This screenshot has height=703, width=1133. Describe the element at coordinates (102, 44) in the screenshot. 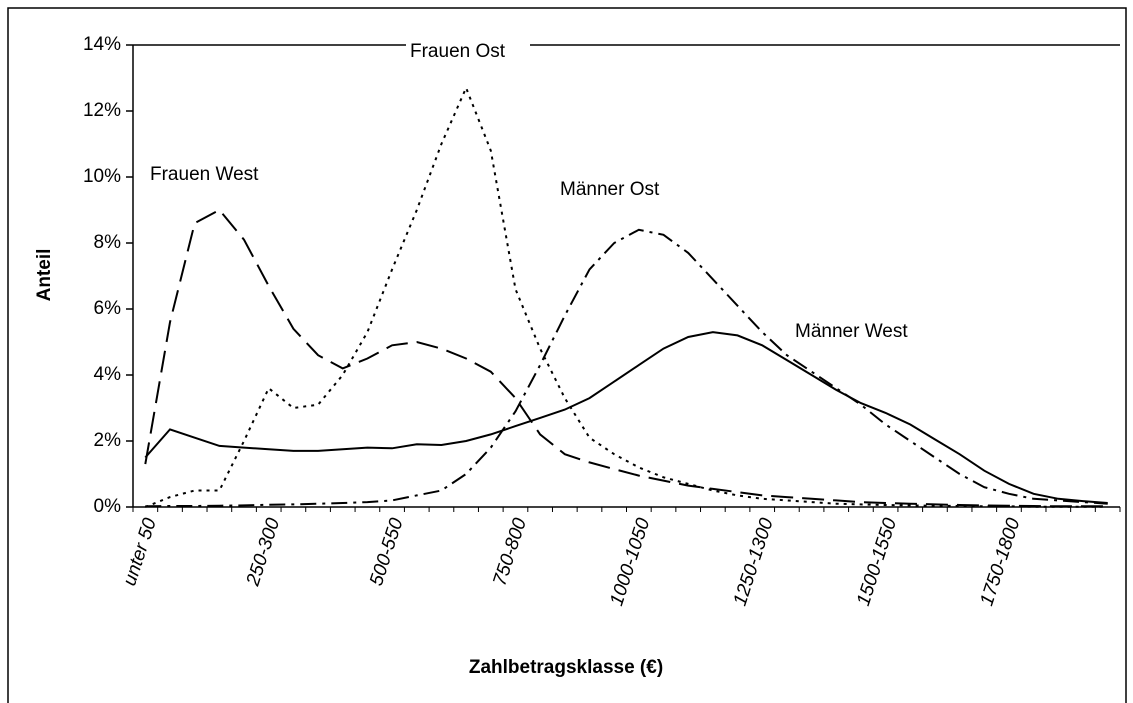

I see `y-tick-label: 14%` at that location.